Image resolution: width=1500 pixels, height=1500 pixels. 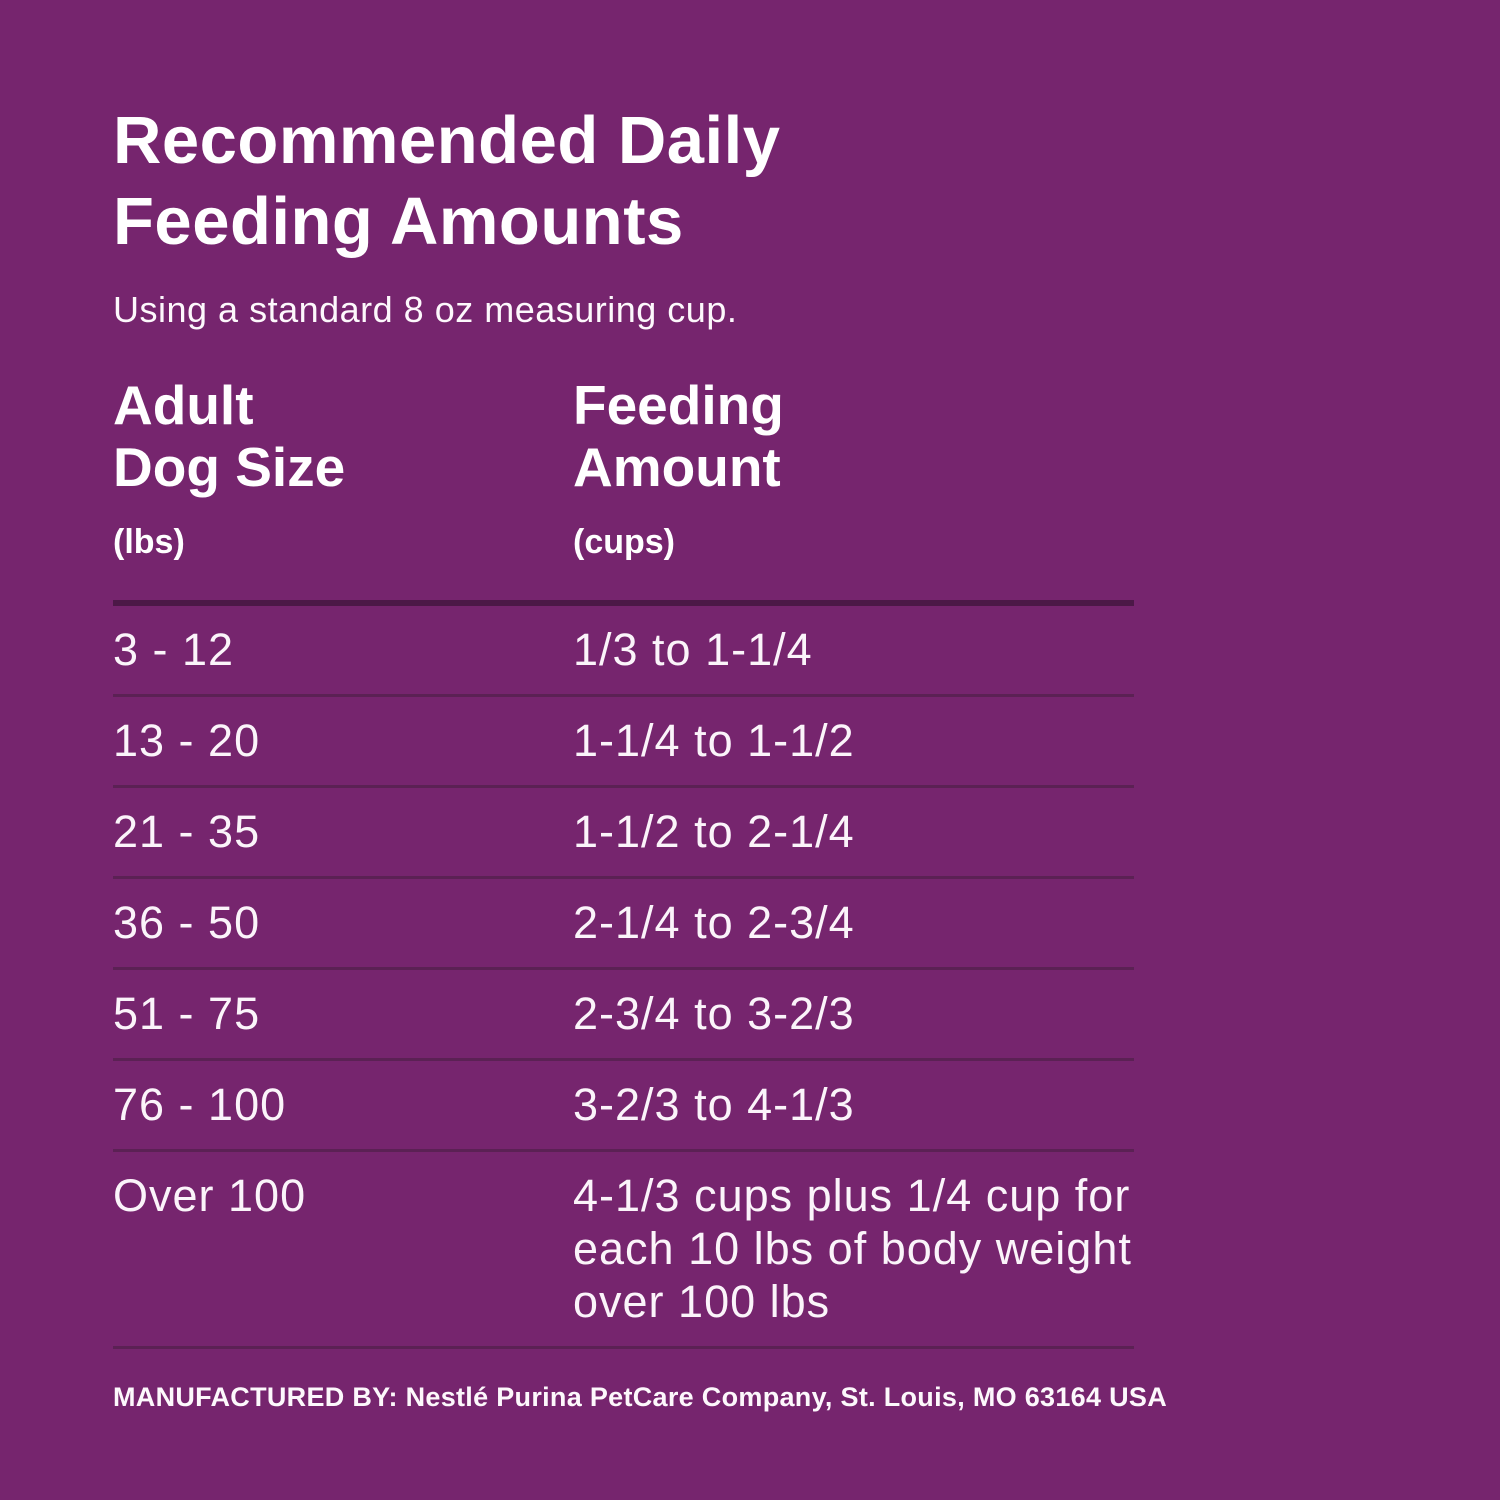 What do you see at coordinates (714, 1013) in the screenshot?
I see `row-feeding-amount: 2-3/4 to 3-2/3` at bounding box center [714, 1013].